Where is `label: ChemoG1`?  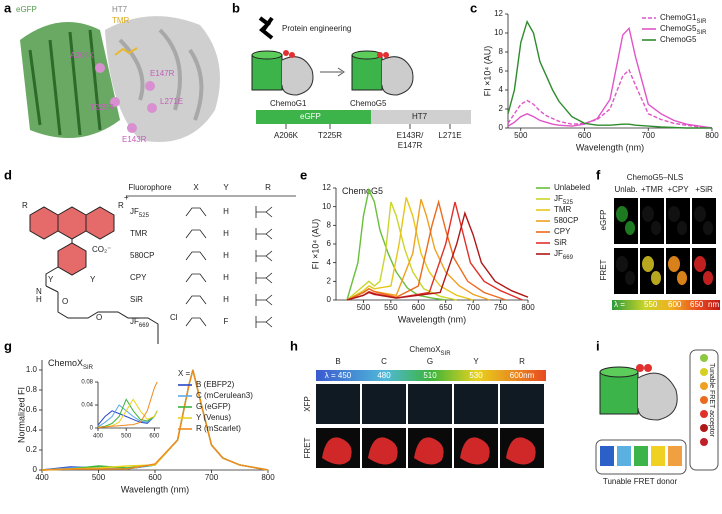 label: ChemoG1 is located at coordinates (678, 17).